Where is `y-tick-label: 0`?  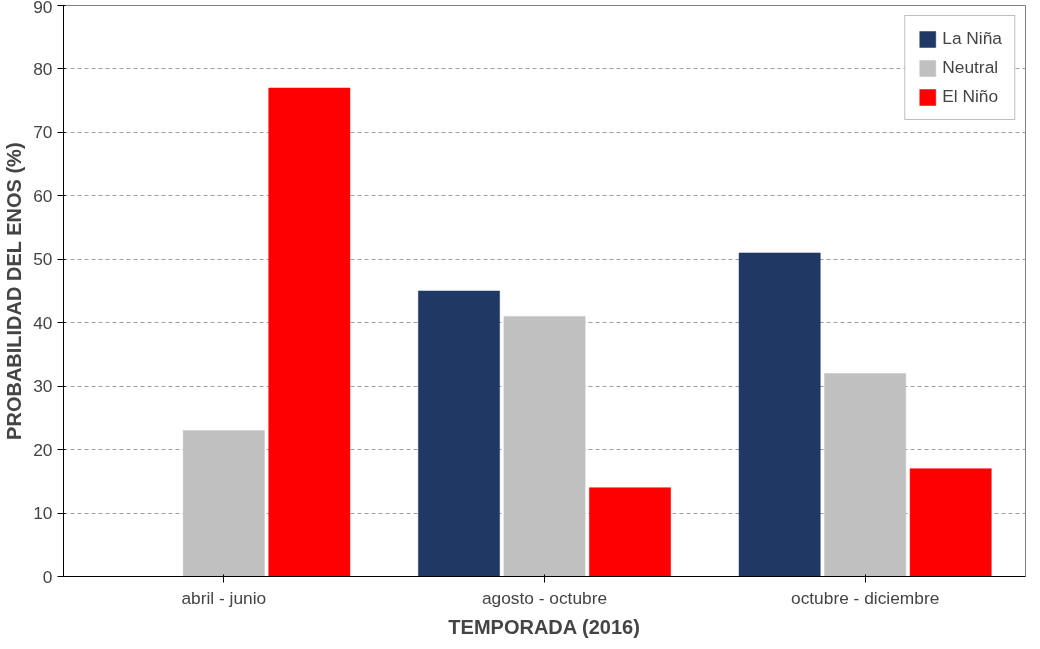
y-tick-label: 0 is located at coordinates (47, 576).